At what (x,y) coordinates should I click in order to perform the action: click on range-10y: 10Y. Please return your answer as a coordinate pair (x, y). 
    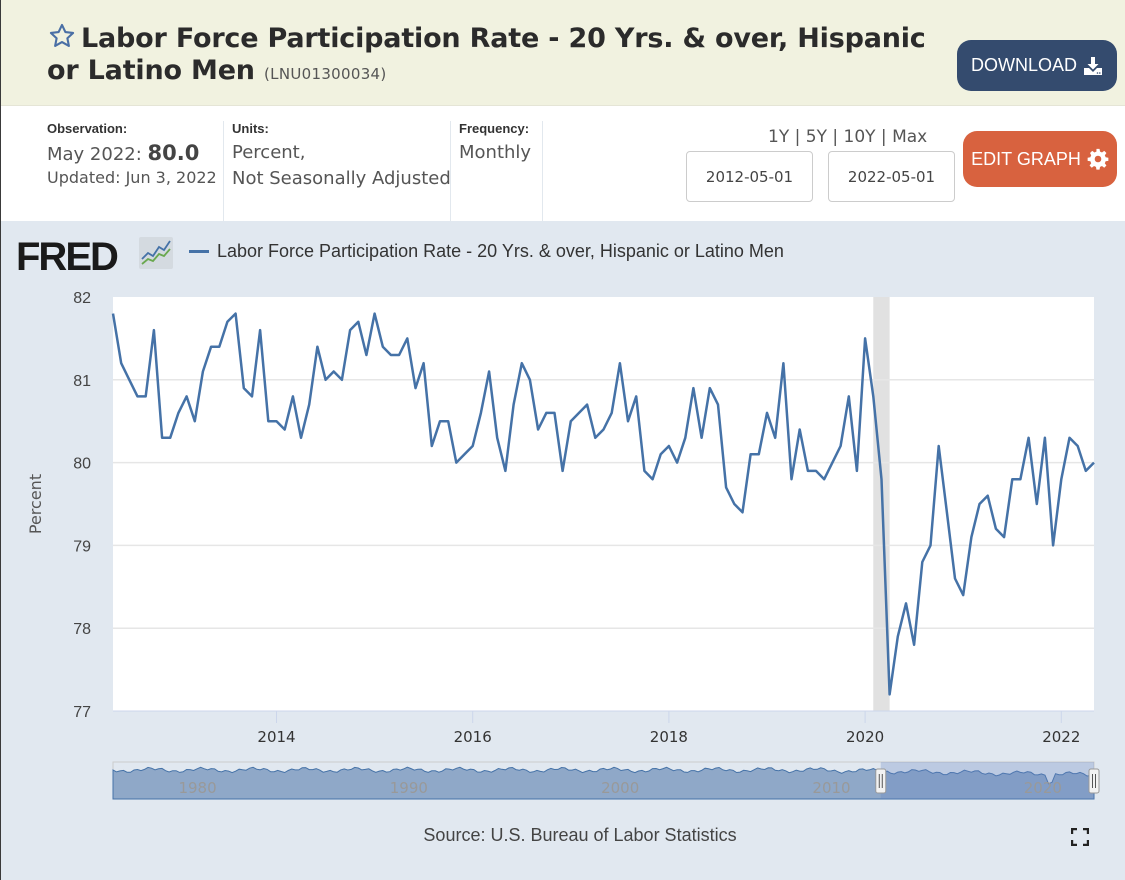
    Looking at the image, I should click on (859, 137).